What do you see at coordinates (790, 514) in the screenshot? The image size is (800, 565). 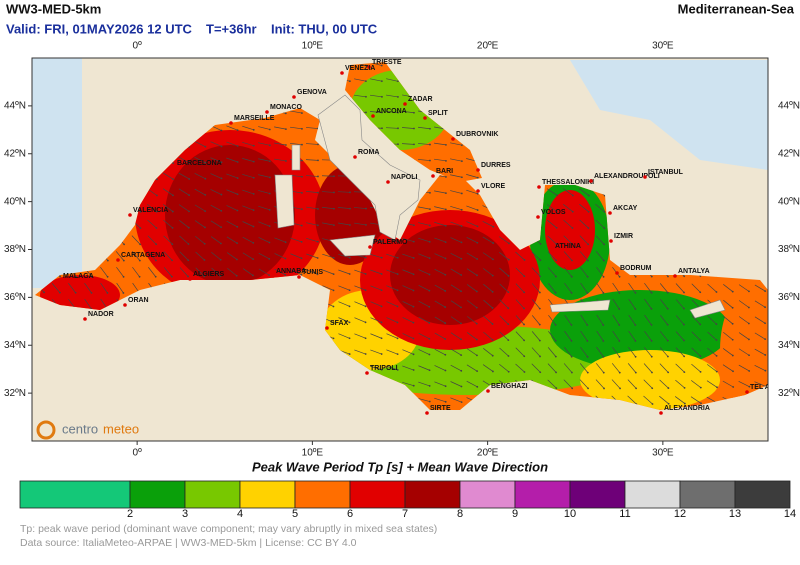 I see `colorbar-tick-label: 14` at bounding box center [790, 514].